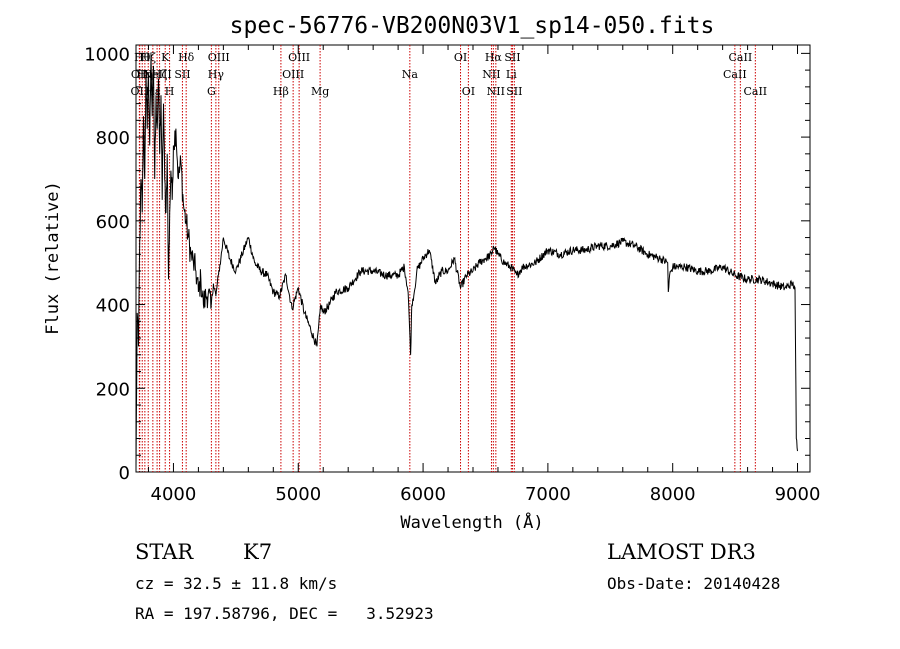 The width and height of the screenshot is (900, 649). I want to click on spectral-line-label: Hθ, so click(142, 57).